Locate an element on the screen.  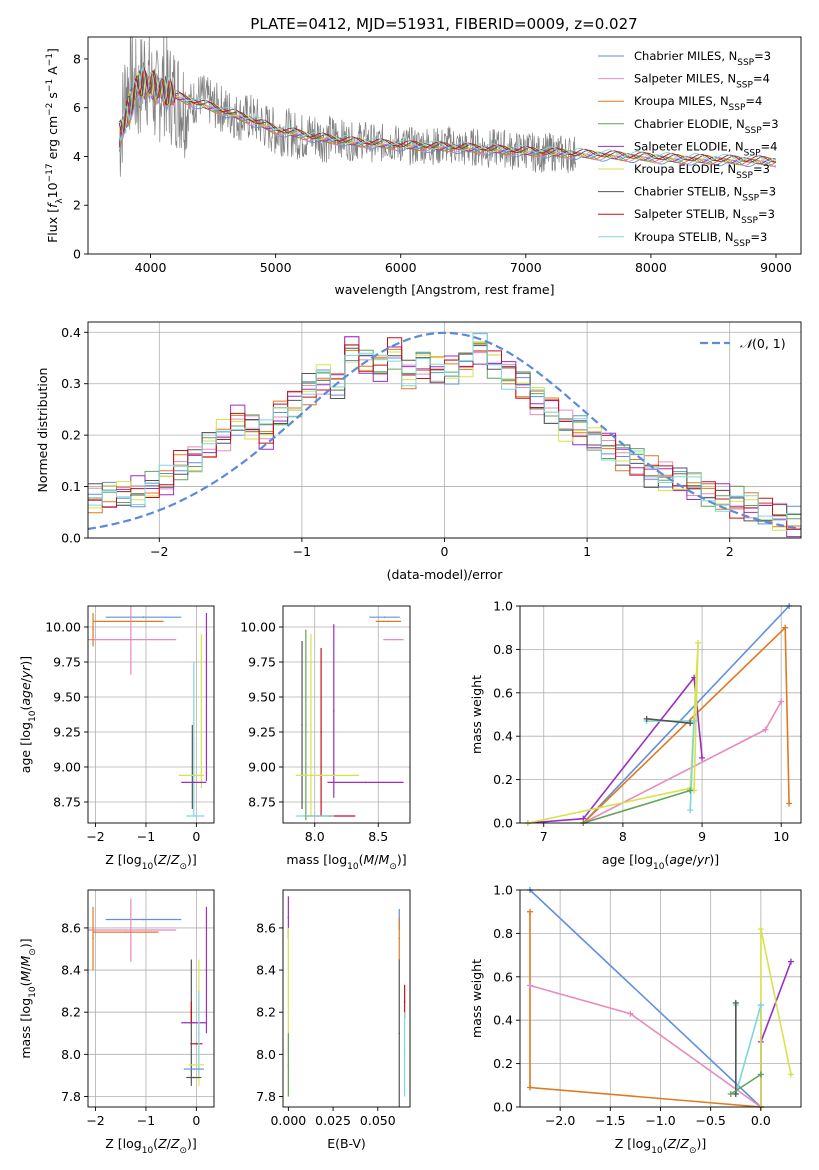
legend-label: Salpeter MILES, NSSP=4 is located at coordinates (702, 81).